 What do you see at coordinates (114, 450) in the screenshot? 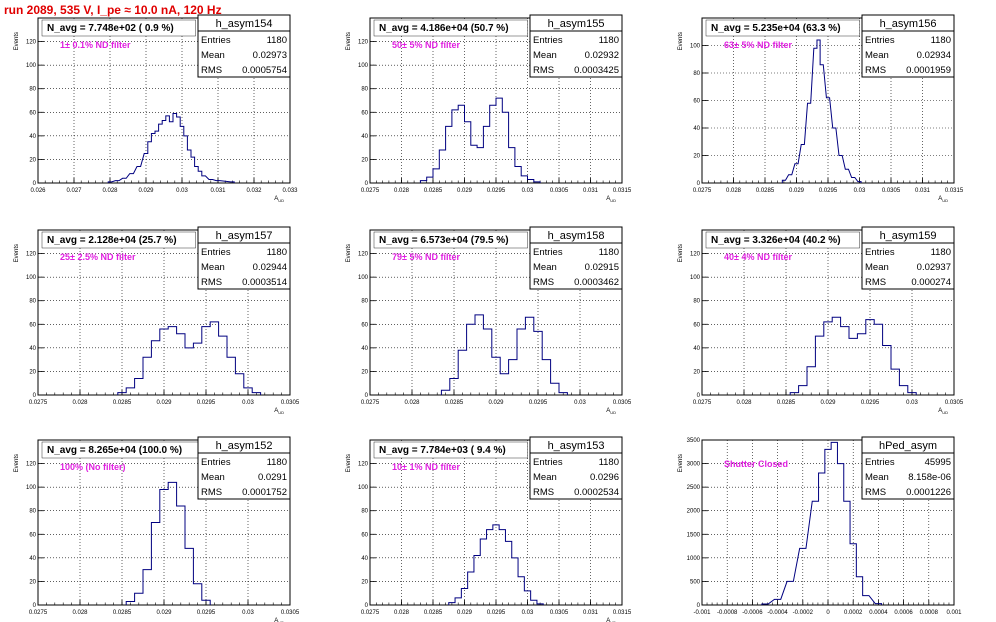
I see `n-avg-annotation: N_avg = 8.265e+04 (100.0 %)` at bounding box center [114, 450].